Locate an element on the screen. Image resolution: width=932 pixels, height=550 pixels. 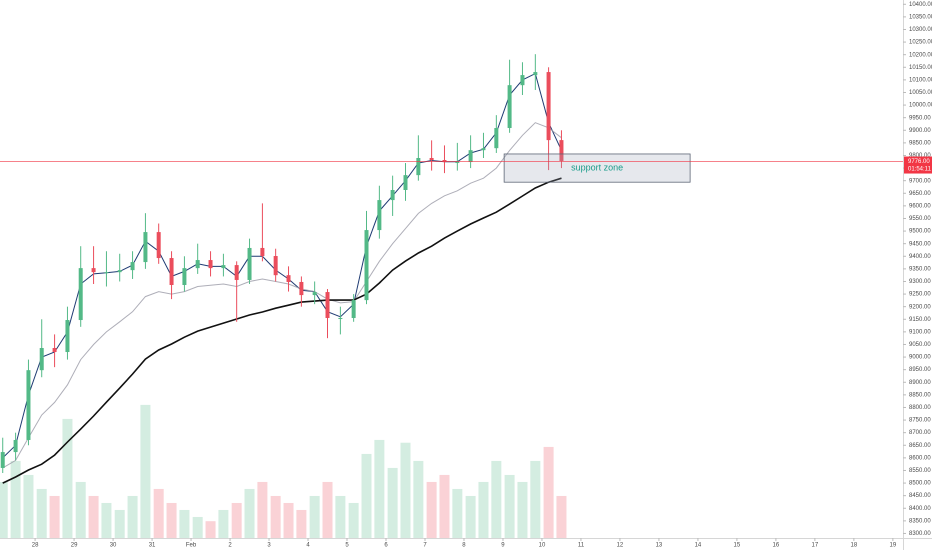
x-tick-label: 11 is located at coordinates (581, 546).